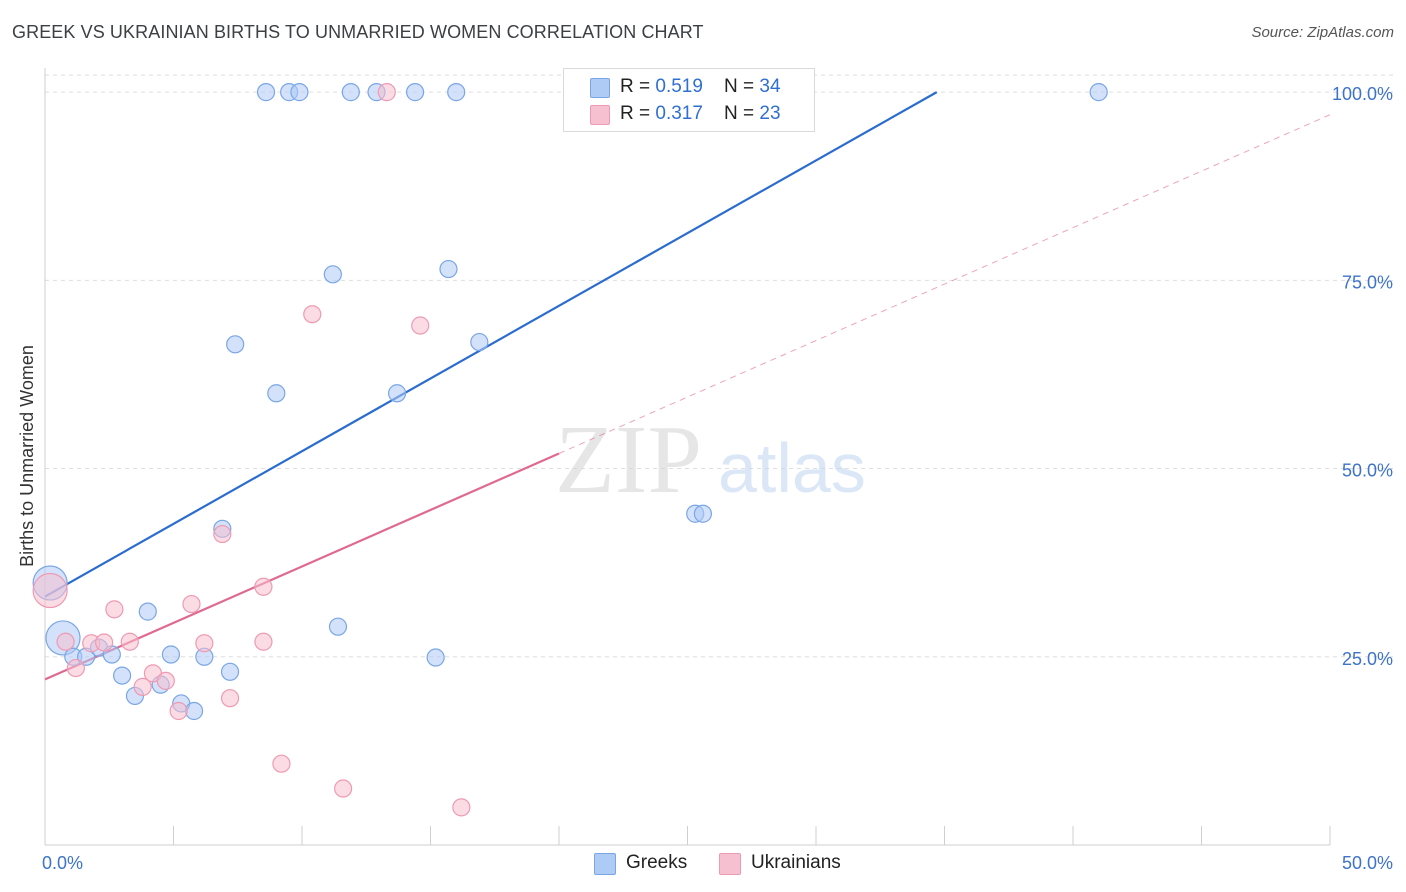  Describe the element at coordinates (770, 86) in the screenshot. I see `greeks-n-value: 34` at that location.